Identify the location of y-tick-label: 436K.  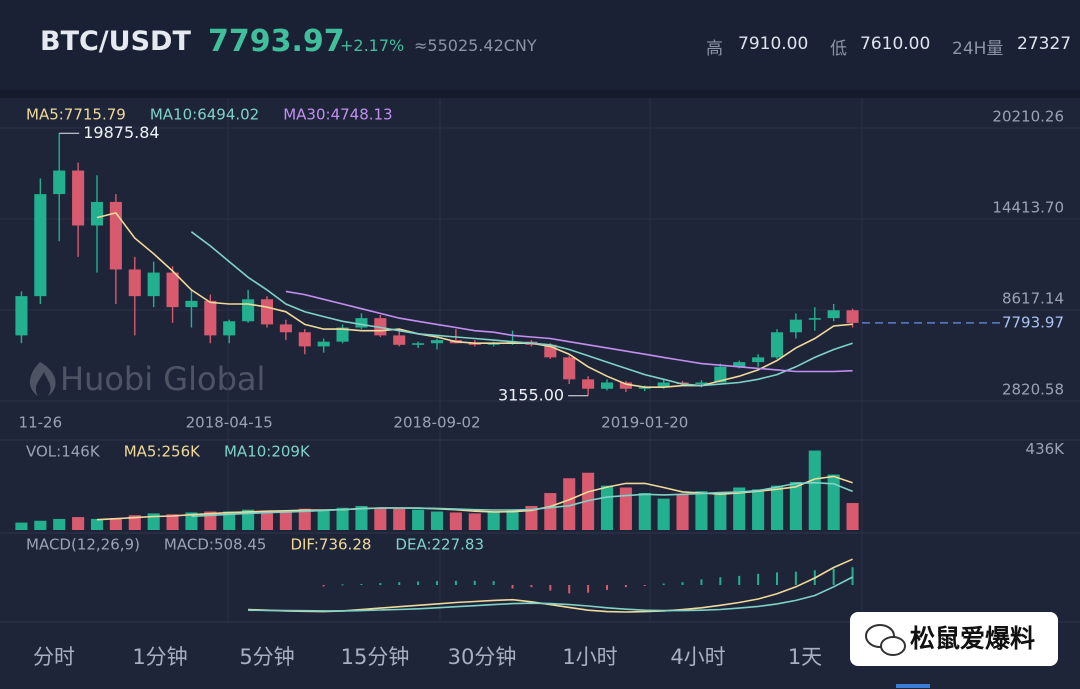
(1046, 449).